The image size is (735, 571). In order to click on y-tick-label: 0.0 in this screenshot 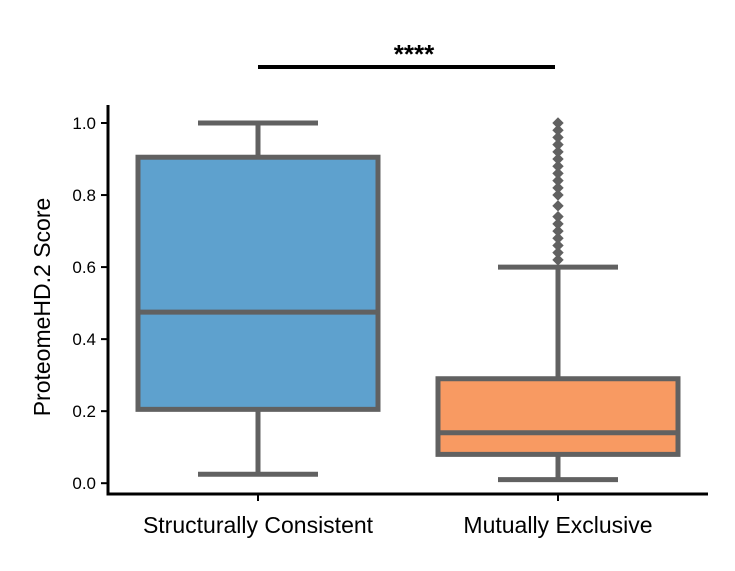, I will do `click(84, 483)`.